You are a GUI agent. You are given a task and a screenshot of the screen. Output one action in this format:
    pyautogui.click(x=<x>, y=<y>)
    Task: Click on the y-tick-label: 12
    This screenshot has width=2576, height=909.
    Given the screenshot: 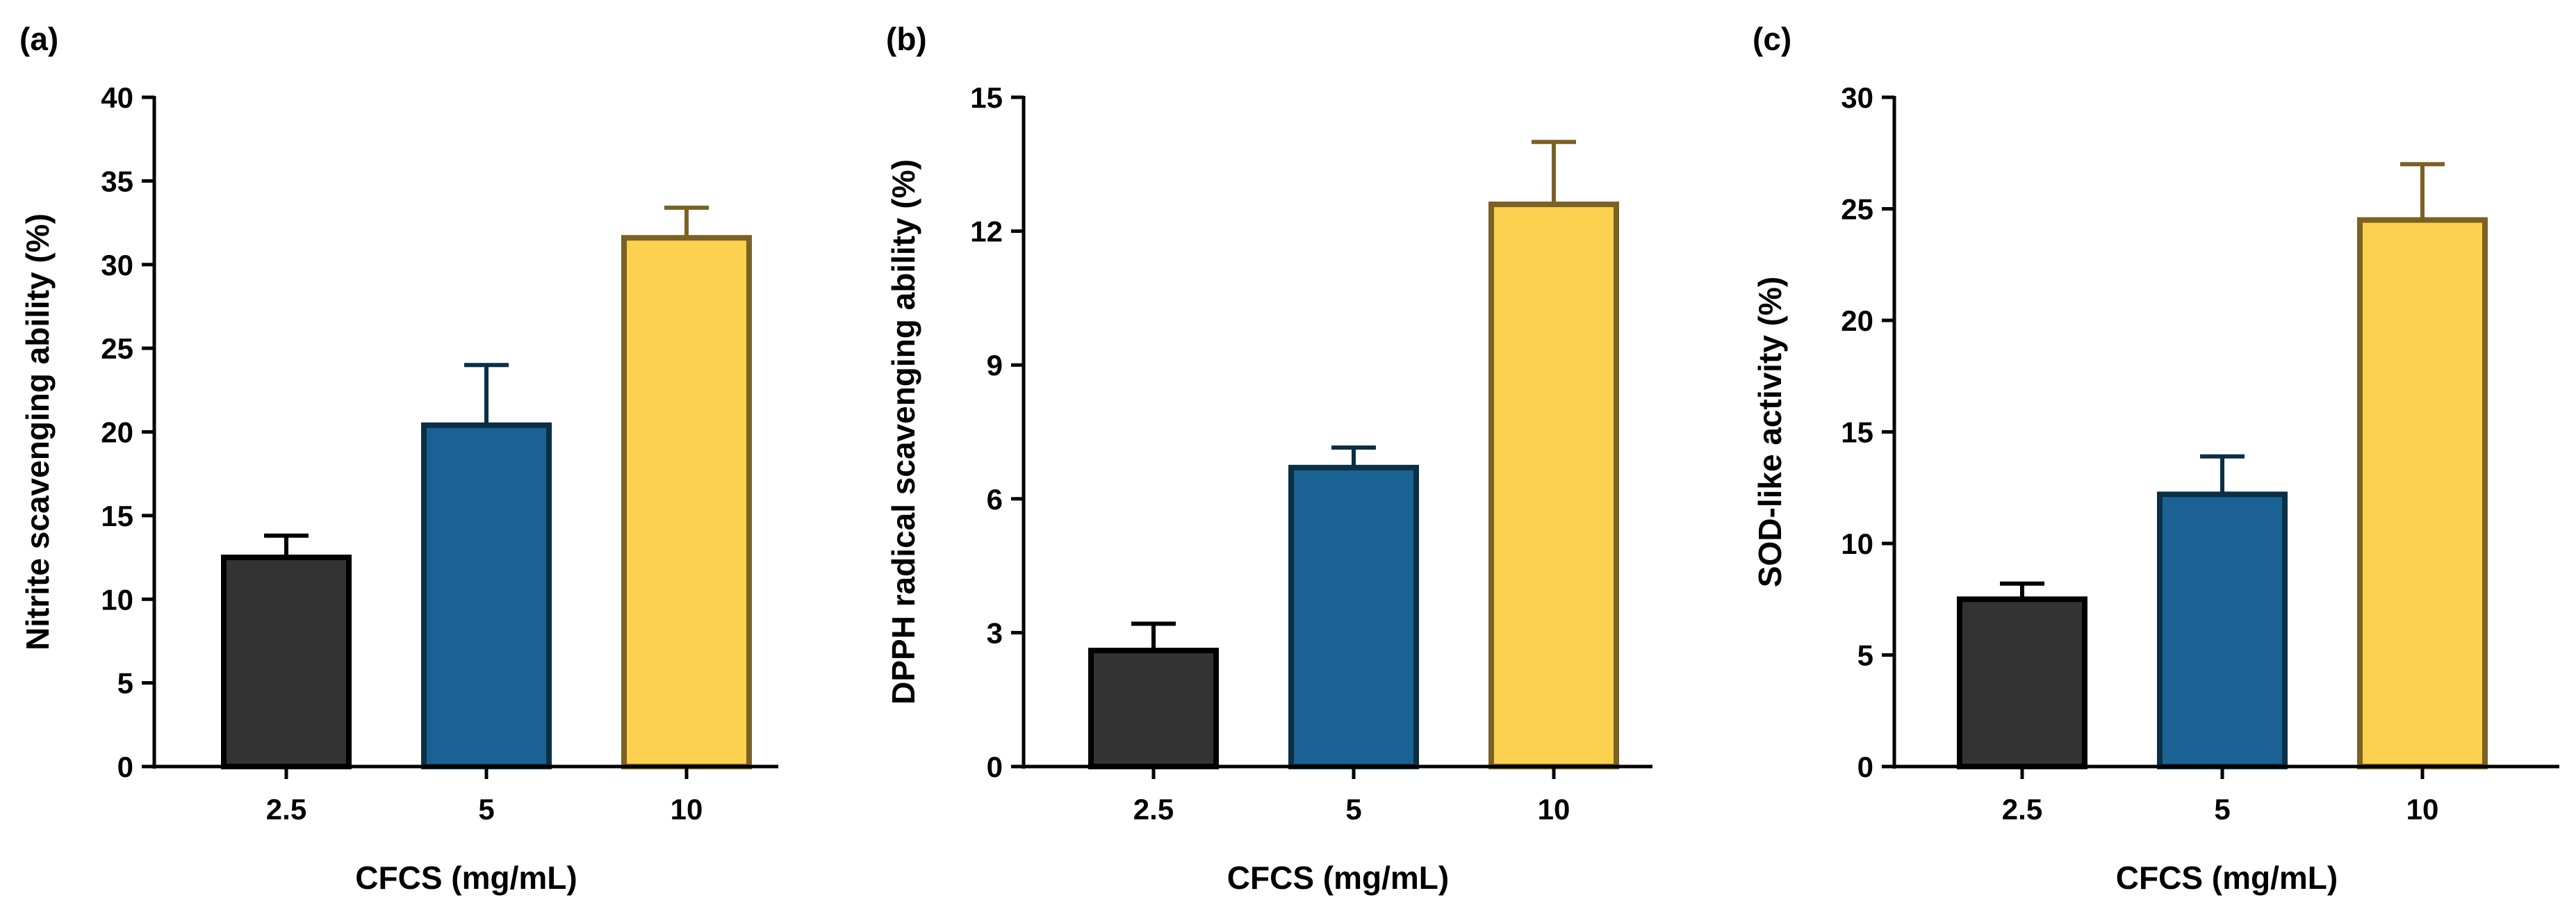 What is the action you would take?
    pyautogui.click(x=986, y=231)
    